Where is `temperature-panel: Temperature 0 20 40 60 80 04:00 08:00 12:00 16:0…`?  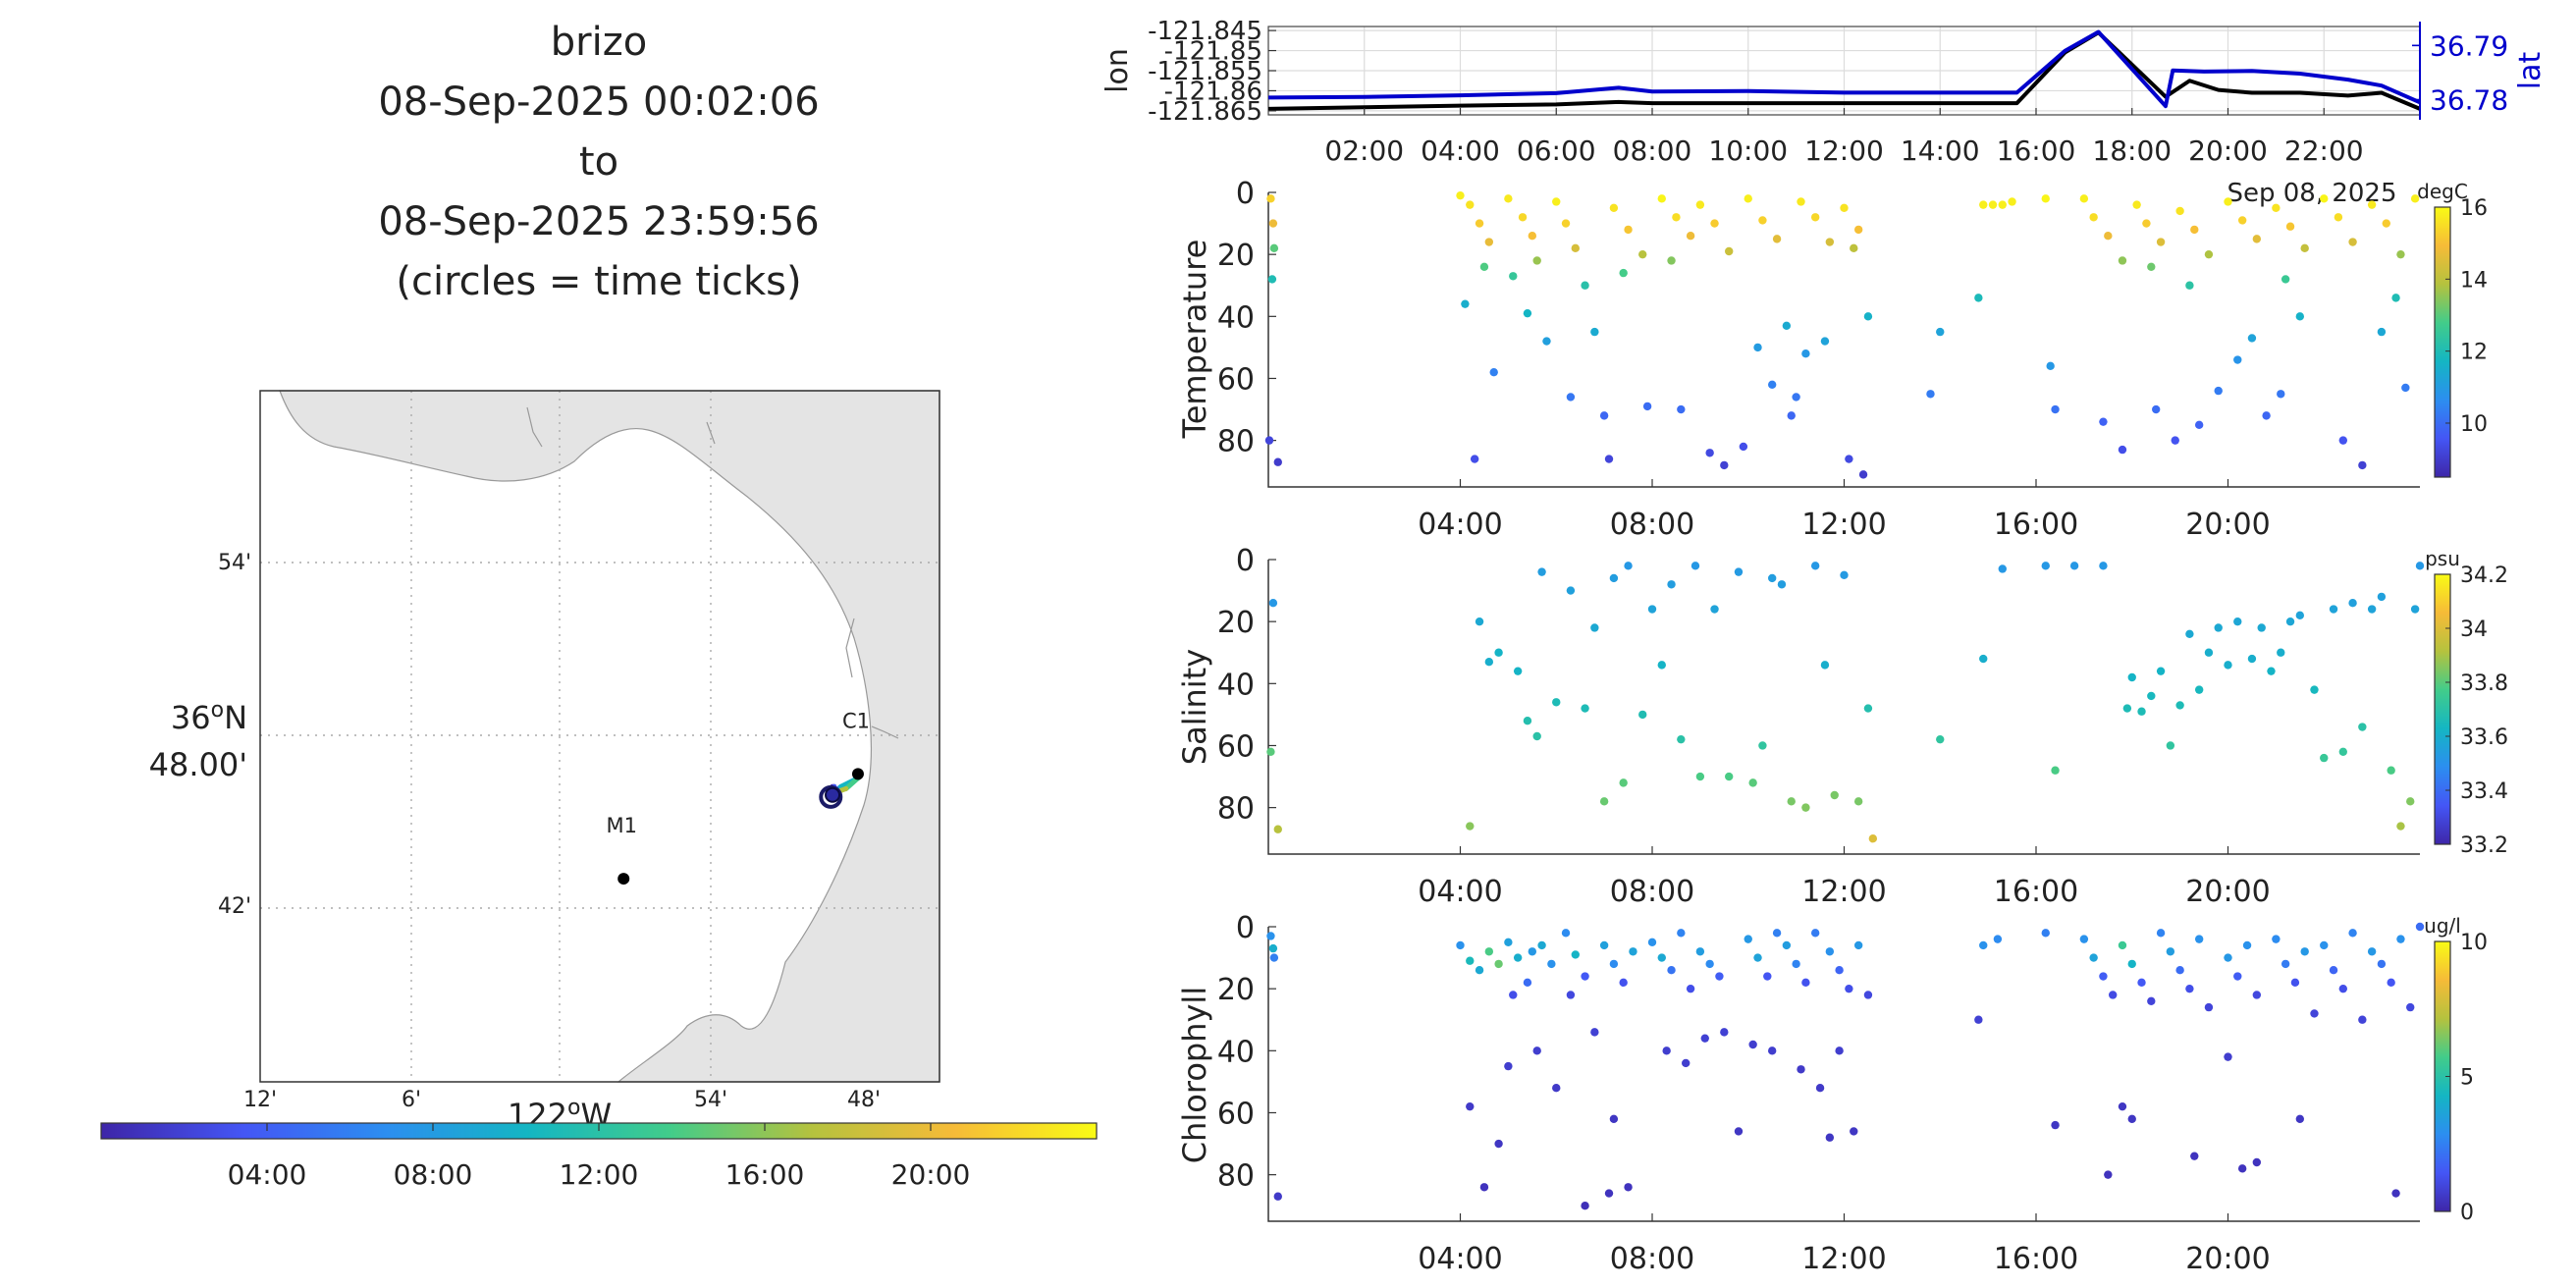
temperature-panel: Temperature 0 20 40 60 80 04:00 08:00 12:00 16:0… is located at coordinates (1832, 359).